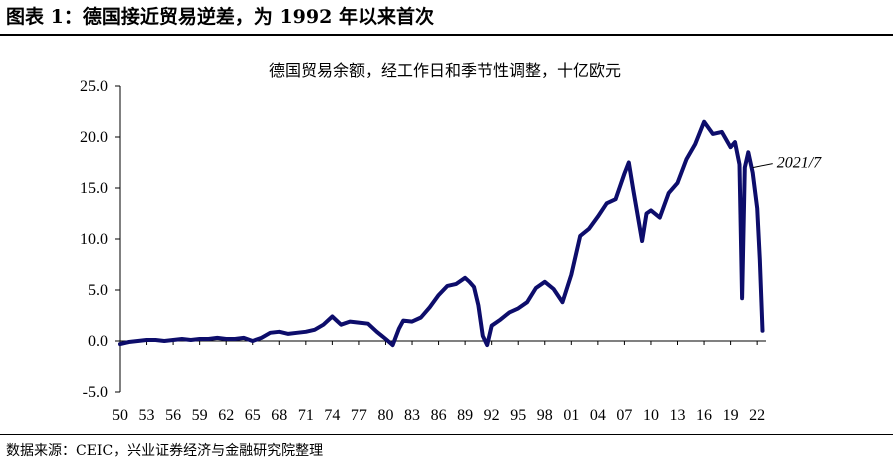  What do you see at coordinates (200, 415) in the screenshot?
I see `x-tick-label: 59` at bounding box center [200, 415].